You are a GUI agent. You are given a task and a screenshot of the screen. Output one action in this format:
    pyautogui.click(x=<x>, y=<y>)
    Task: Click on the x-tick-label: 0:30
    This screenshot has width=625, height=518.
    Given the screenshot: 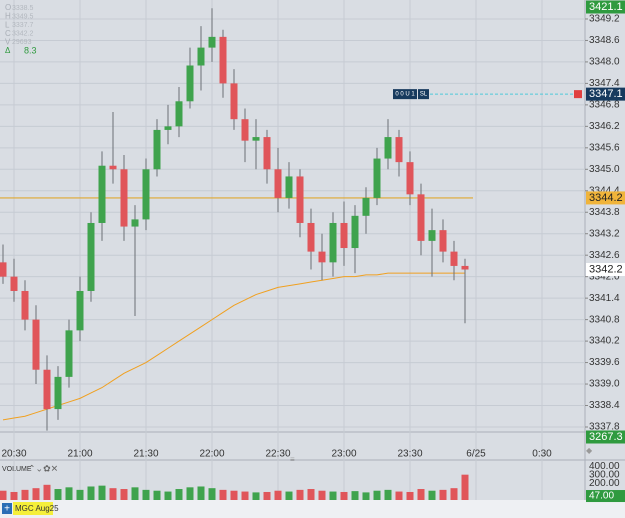 What is the action you would take?
    pyautogui.click(x=542, y=454)
    